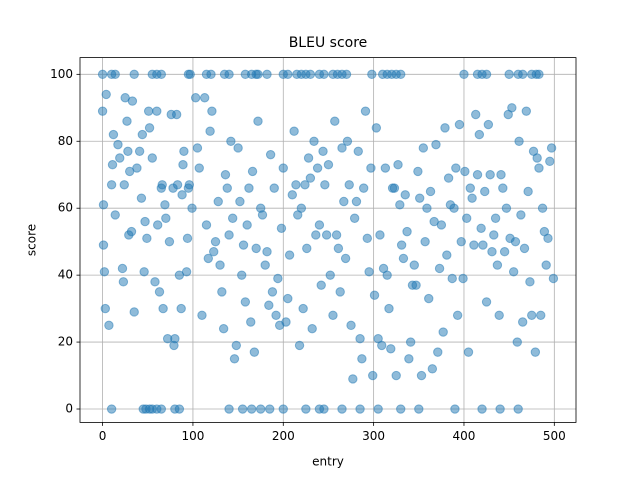  What do you see at coordinates (103, 436) in the screenshot?
I see `x-tick-label: 0` at bounding box center [103, 436].